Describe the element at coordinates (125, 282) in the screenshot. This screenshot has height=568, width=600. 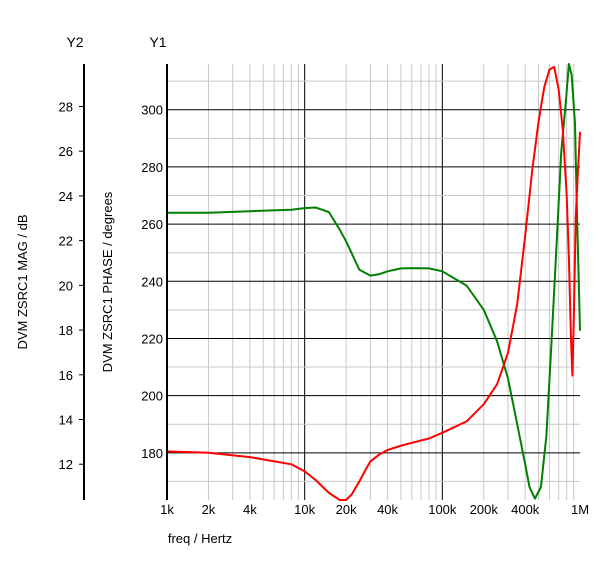
I see `axes` at that location.